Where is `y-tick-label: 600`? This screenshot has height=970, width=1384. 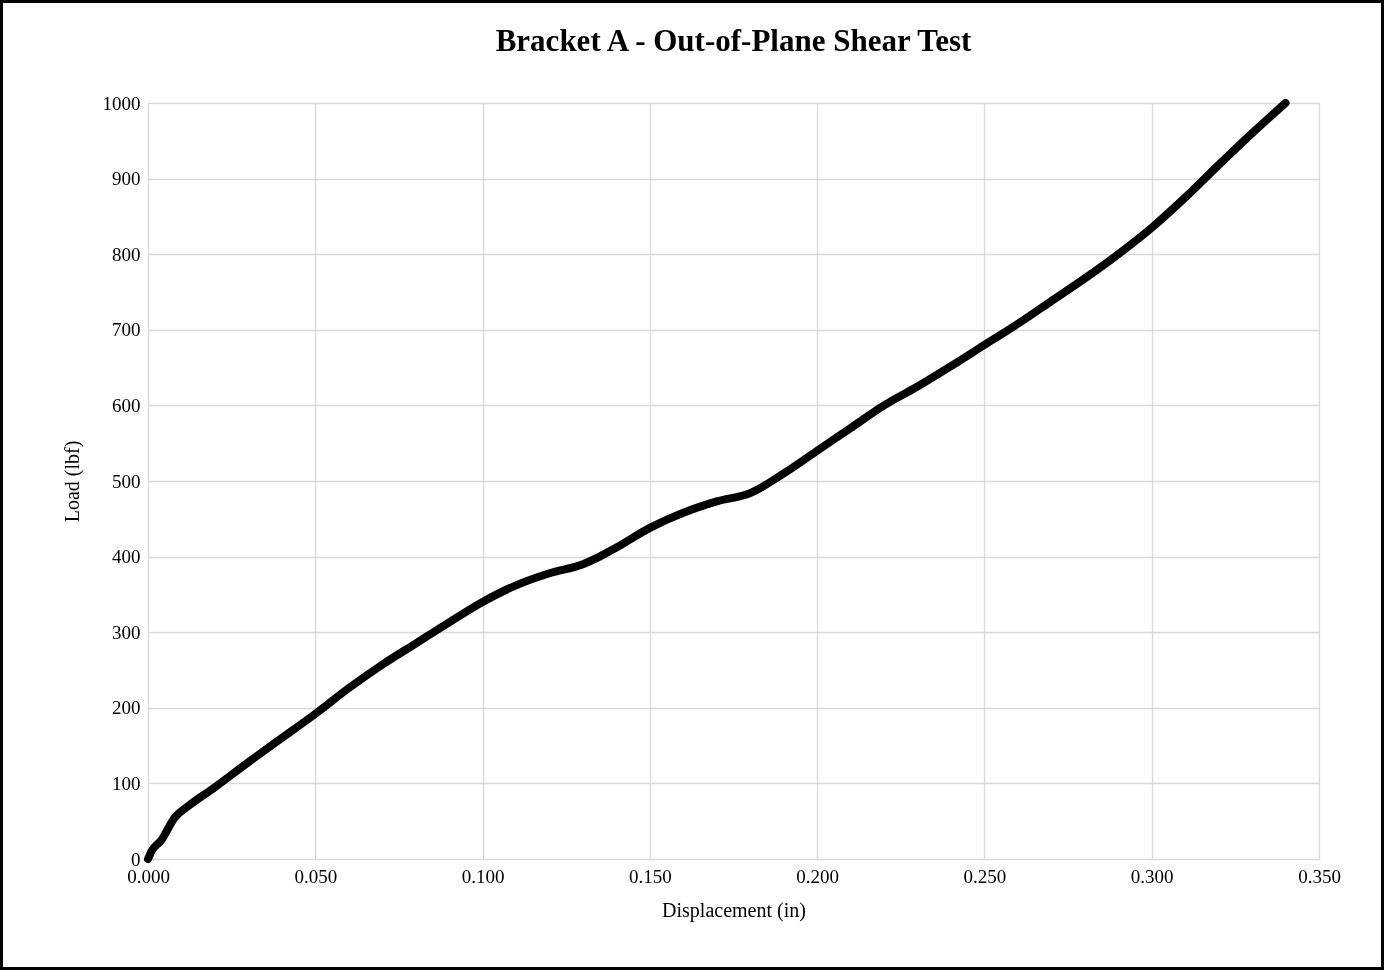 y-tick-label: 600 is located at coordinates (126, 405).